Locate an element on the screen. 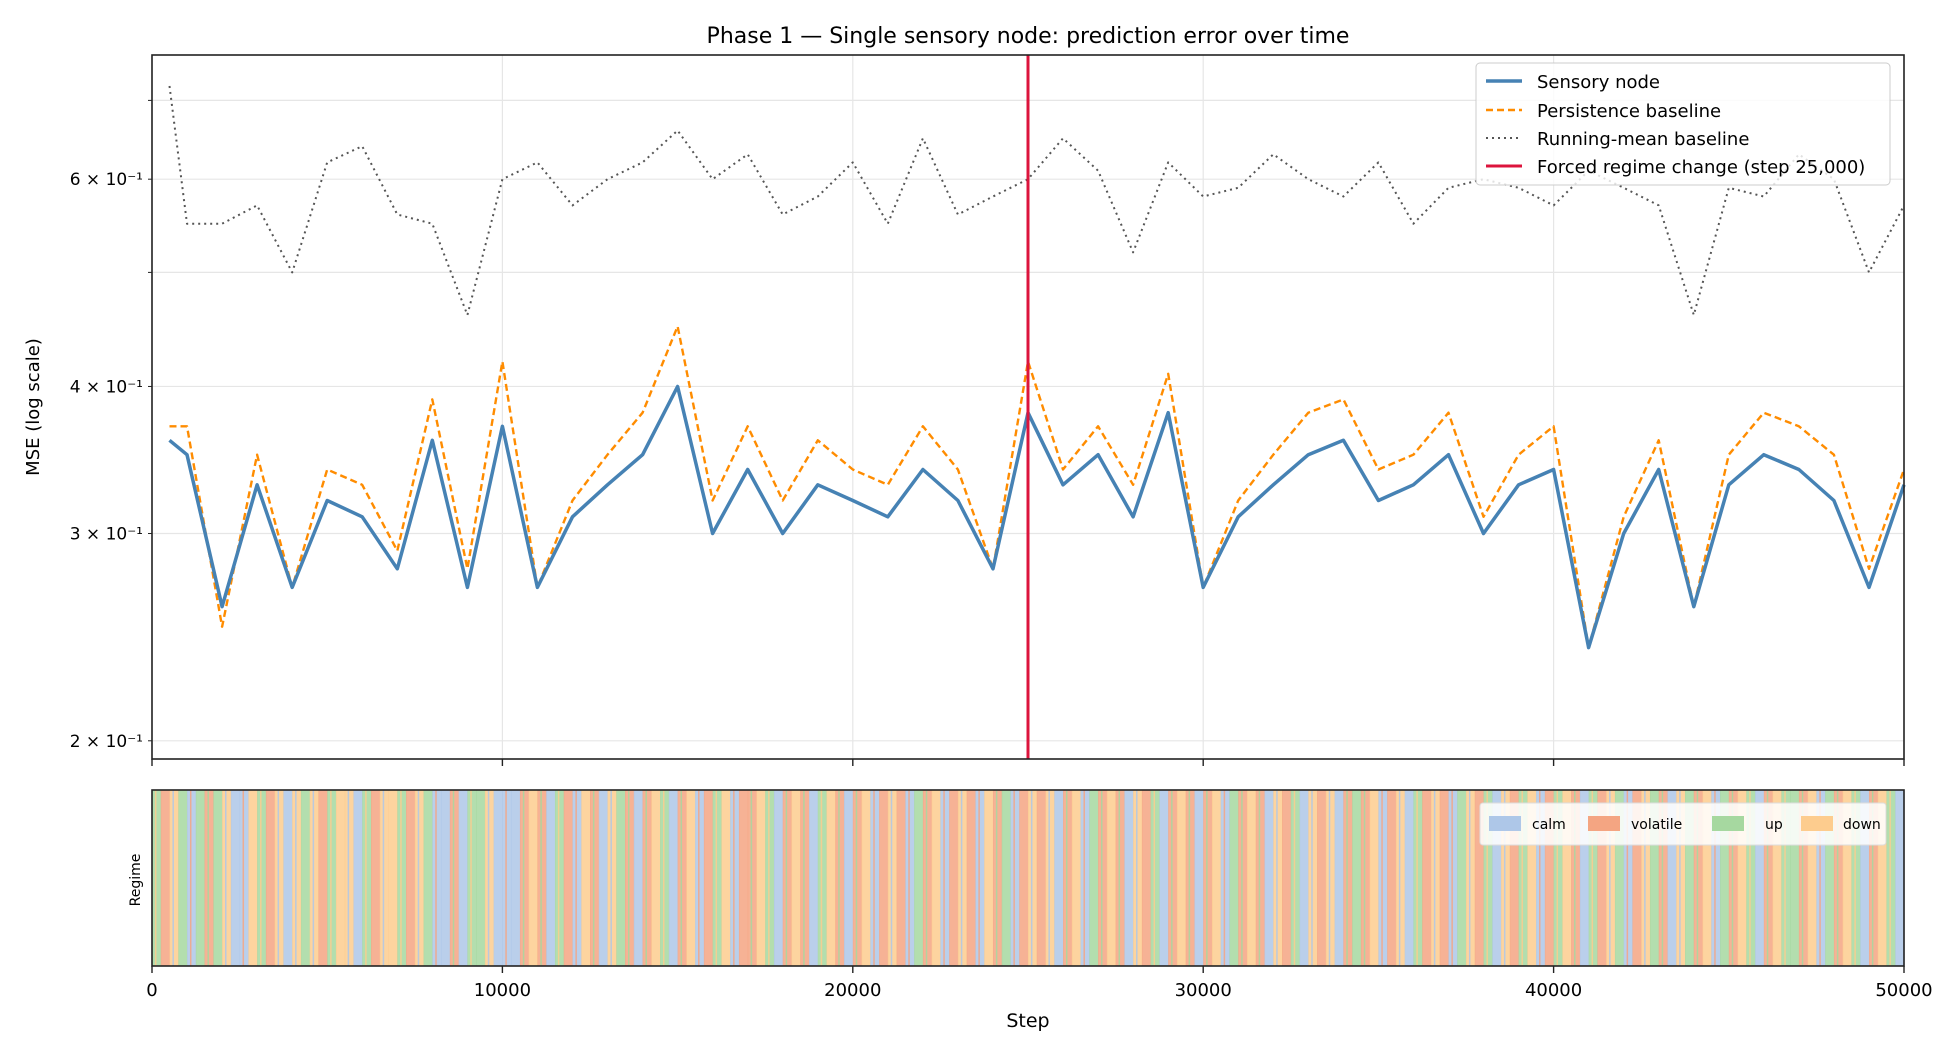 The image size is (1950, 1050). x-tick-label: 50000 is located at coordinates (1903, 990).